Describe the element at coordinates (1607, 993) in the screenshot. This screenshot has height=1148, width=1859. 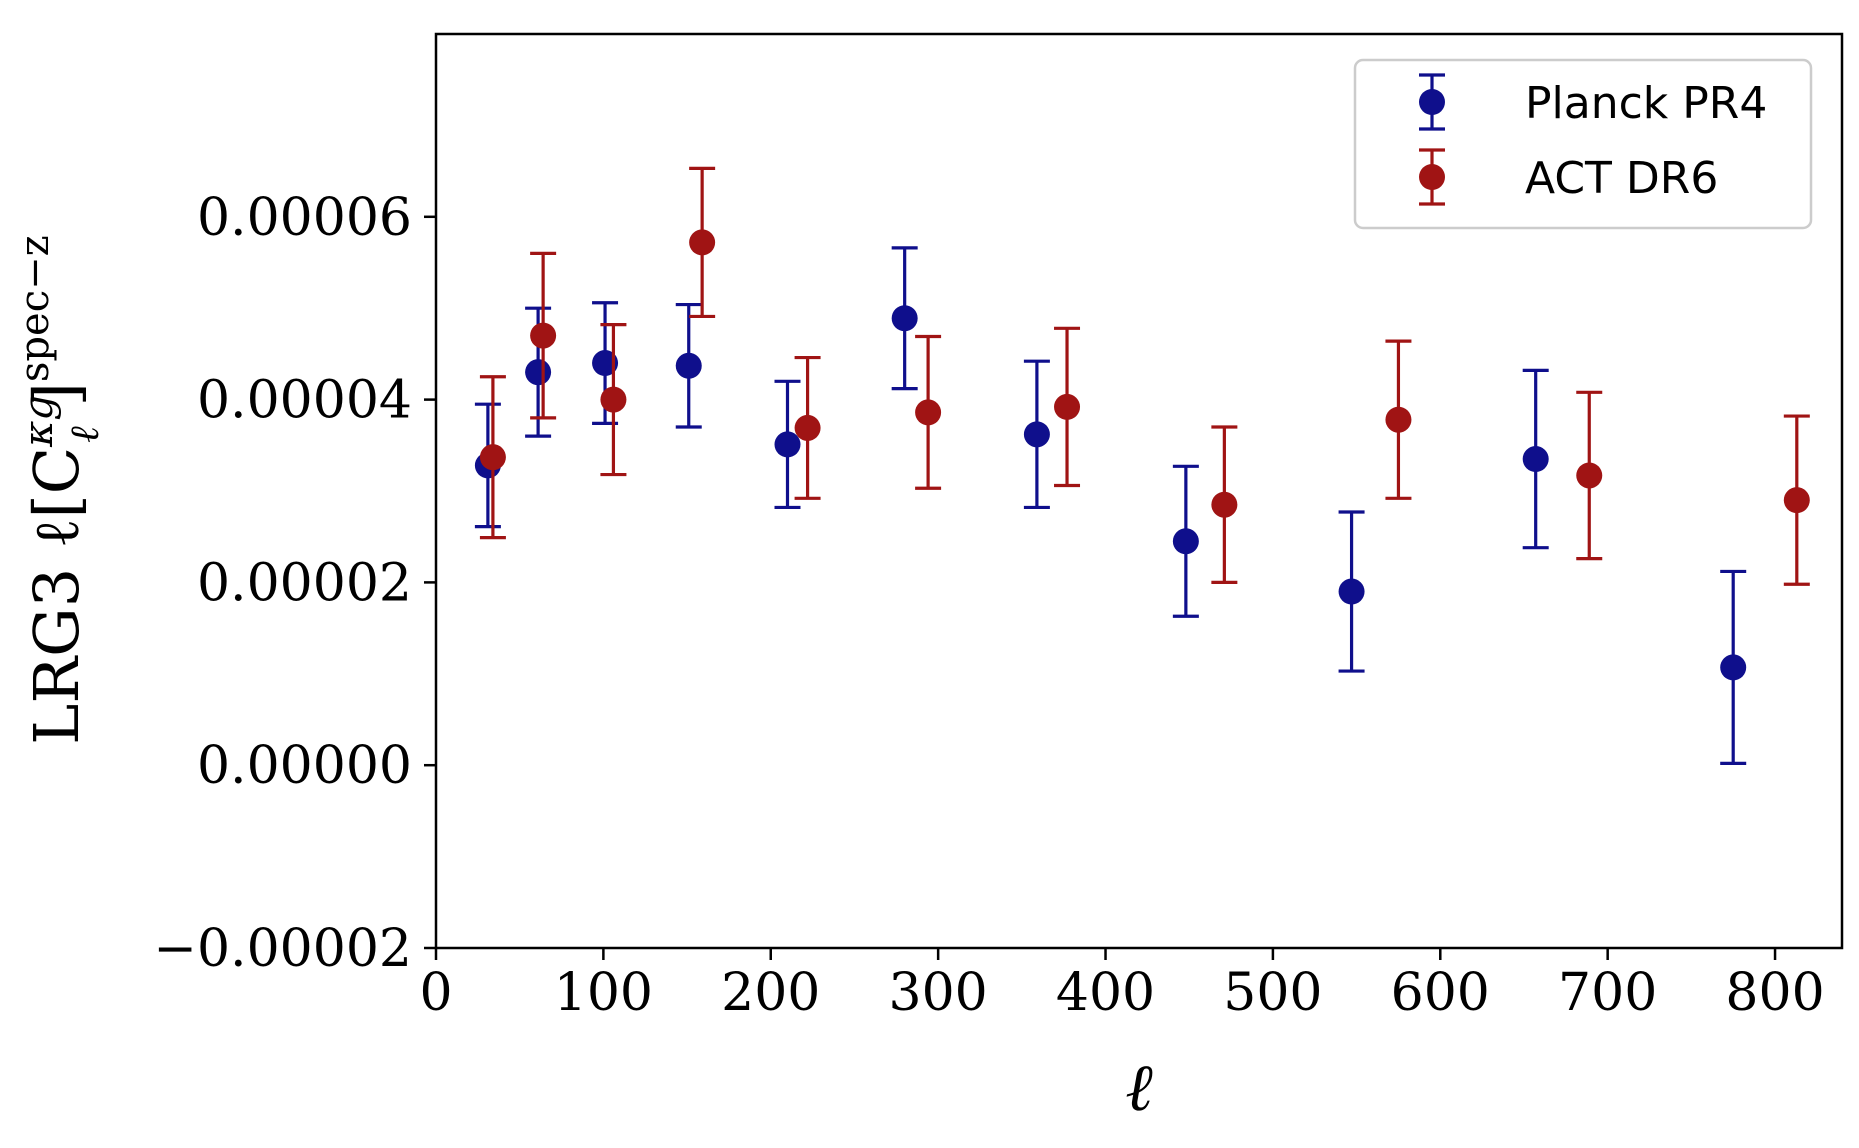
I see `x-tick-label: 700` at that location.